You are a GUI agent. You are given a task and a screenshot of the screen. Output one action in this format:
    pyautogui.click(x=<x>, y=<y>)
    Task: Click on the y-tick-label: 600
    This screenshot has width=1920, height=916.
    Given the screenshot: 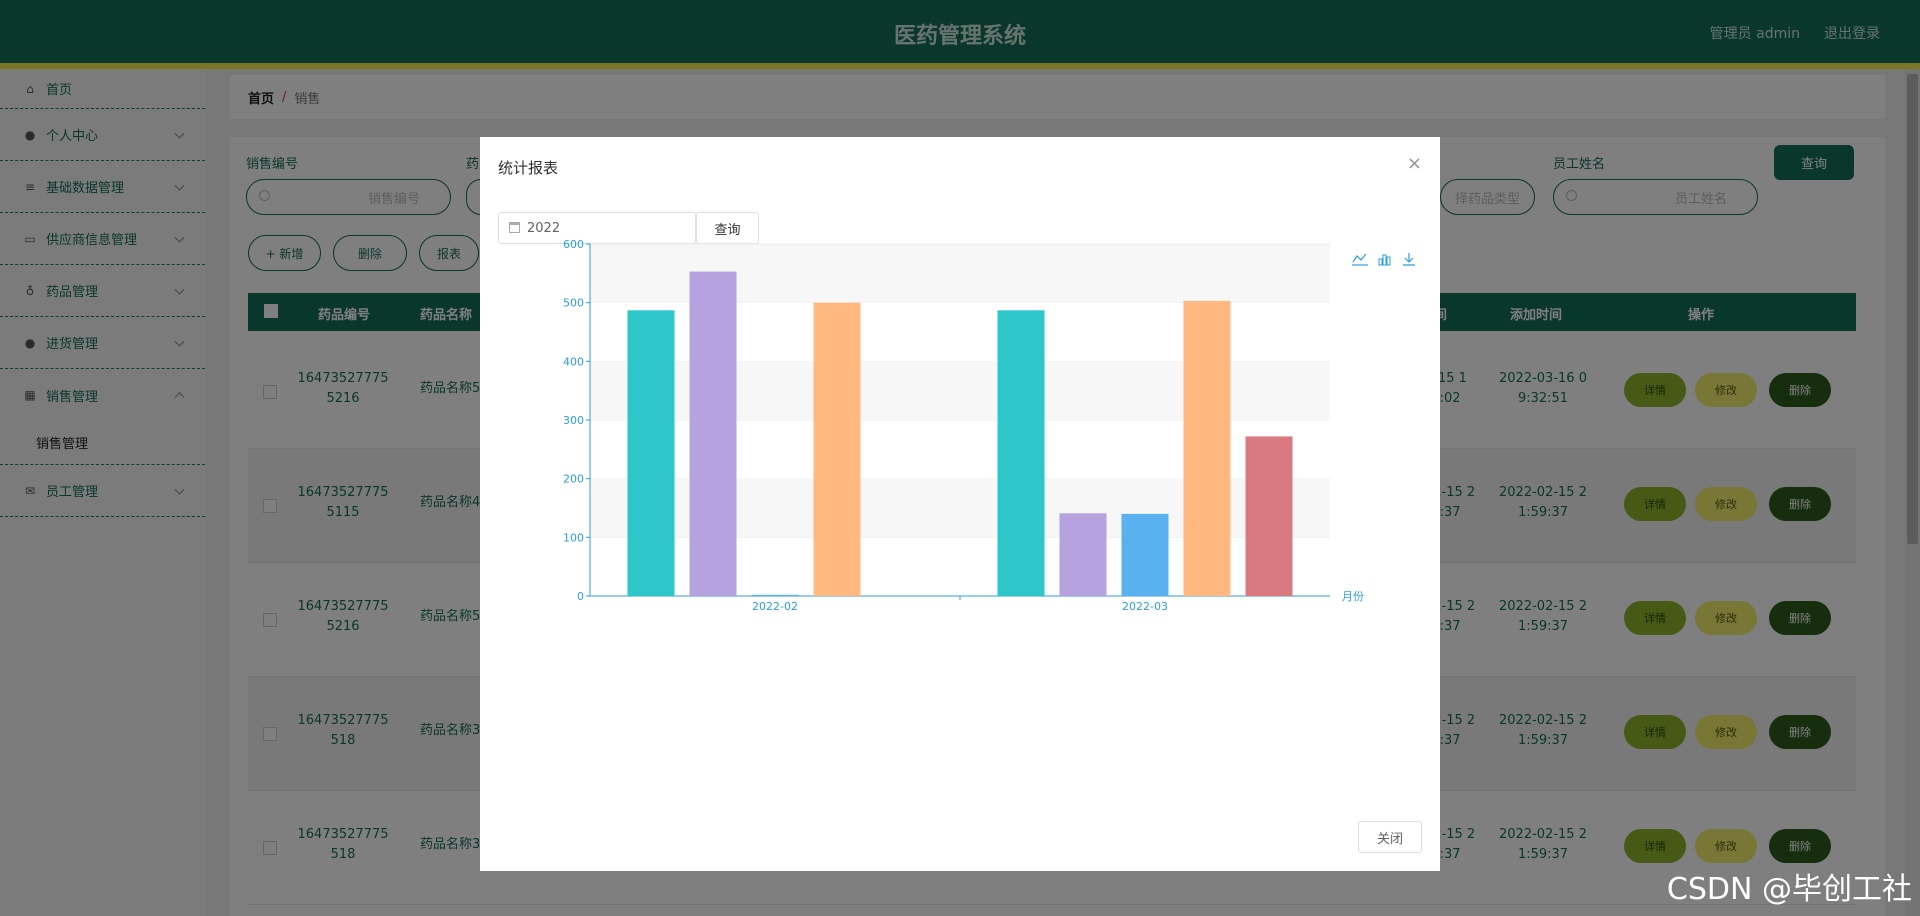 What is the action you would take?
    pyautogui.click(x=573, y=244)
    